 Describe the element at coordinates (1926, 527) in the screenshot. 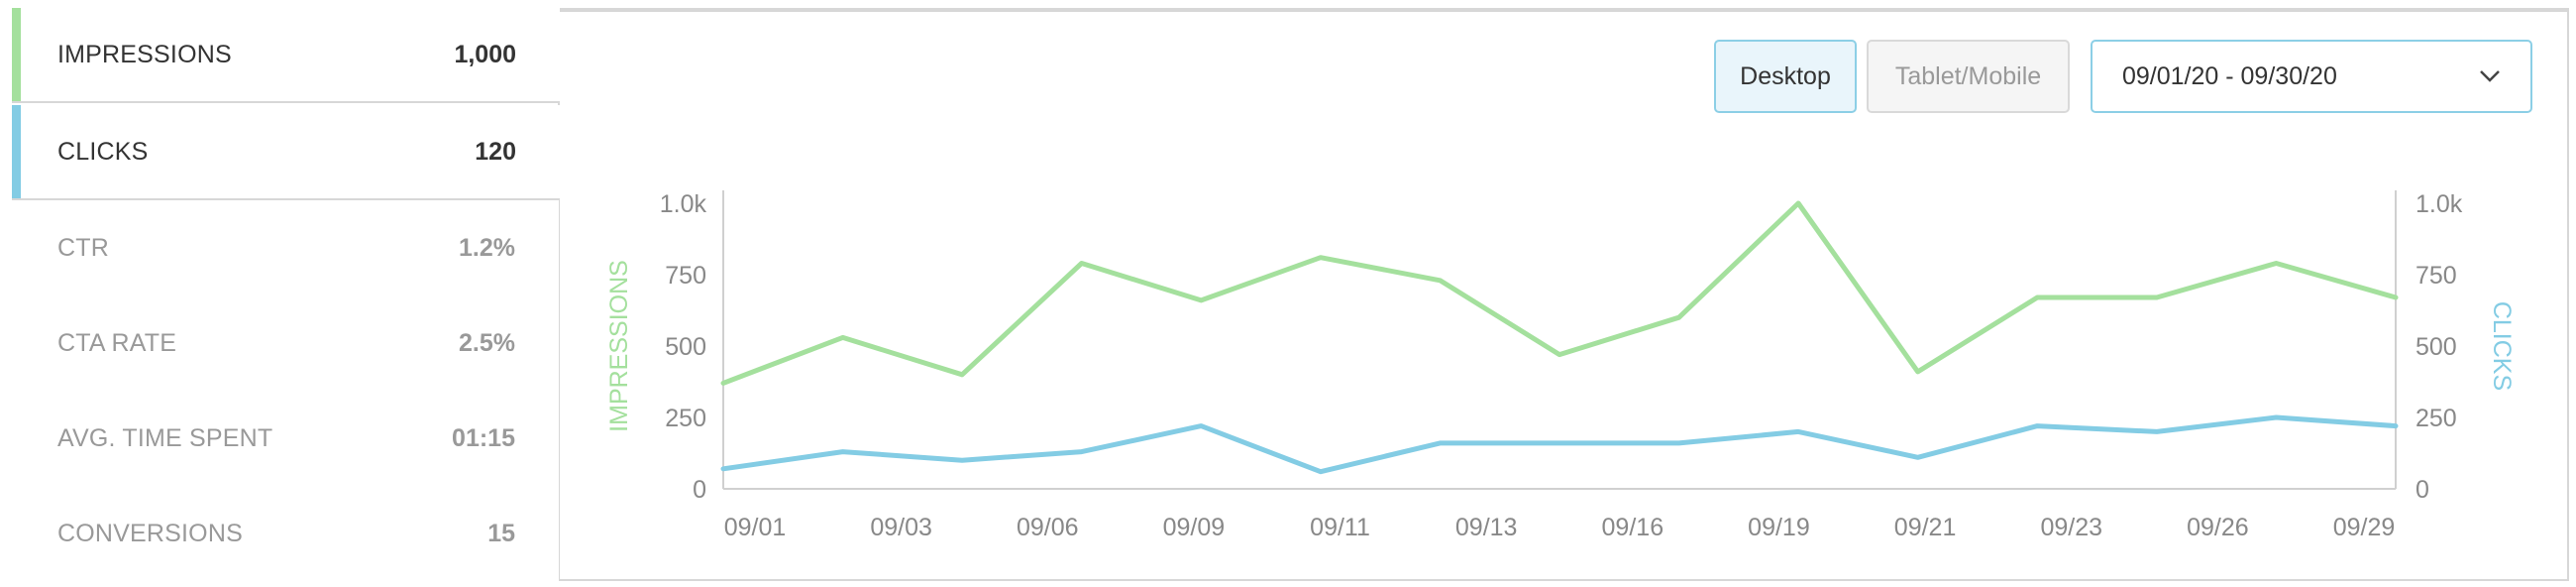

I see `x-tick-label: 09/21` at that location.